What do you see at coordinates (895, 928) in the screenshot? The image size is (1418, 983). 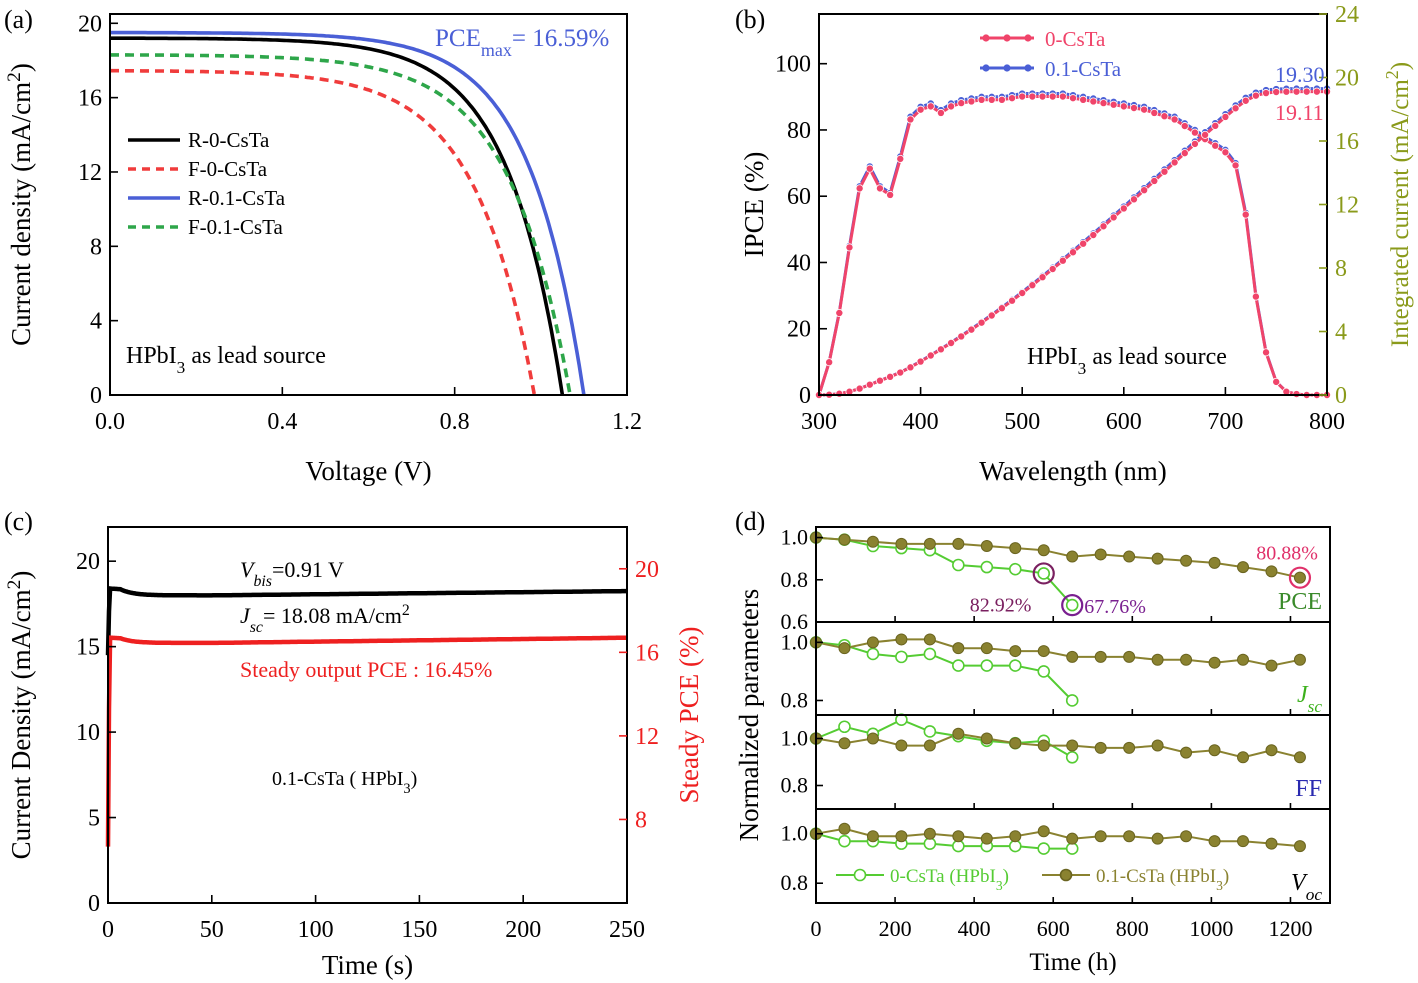 I see `x-tick-label: 200` at bounding box center [895, 928].